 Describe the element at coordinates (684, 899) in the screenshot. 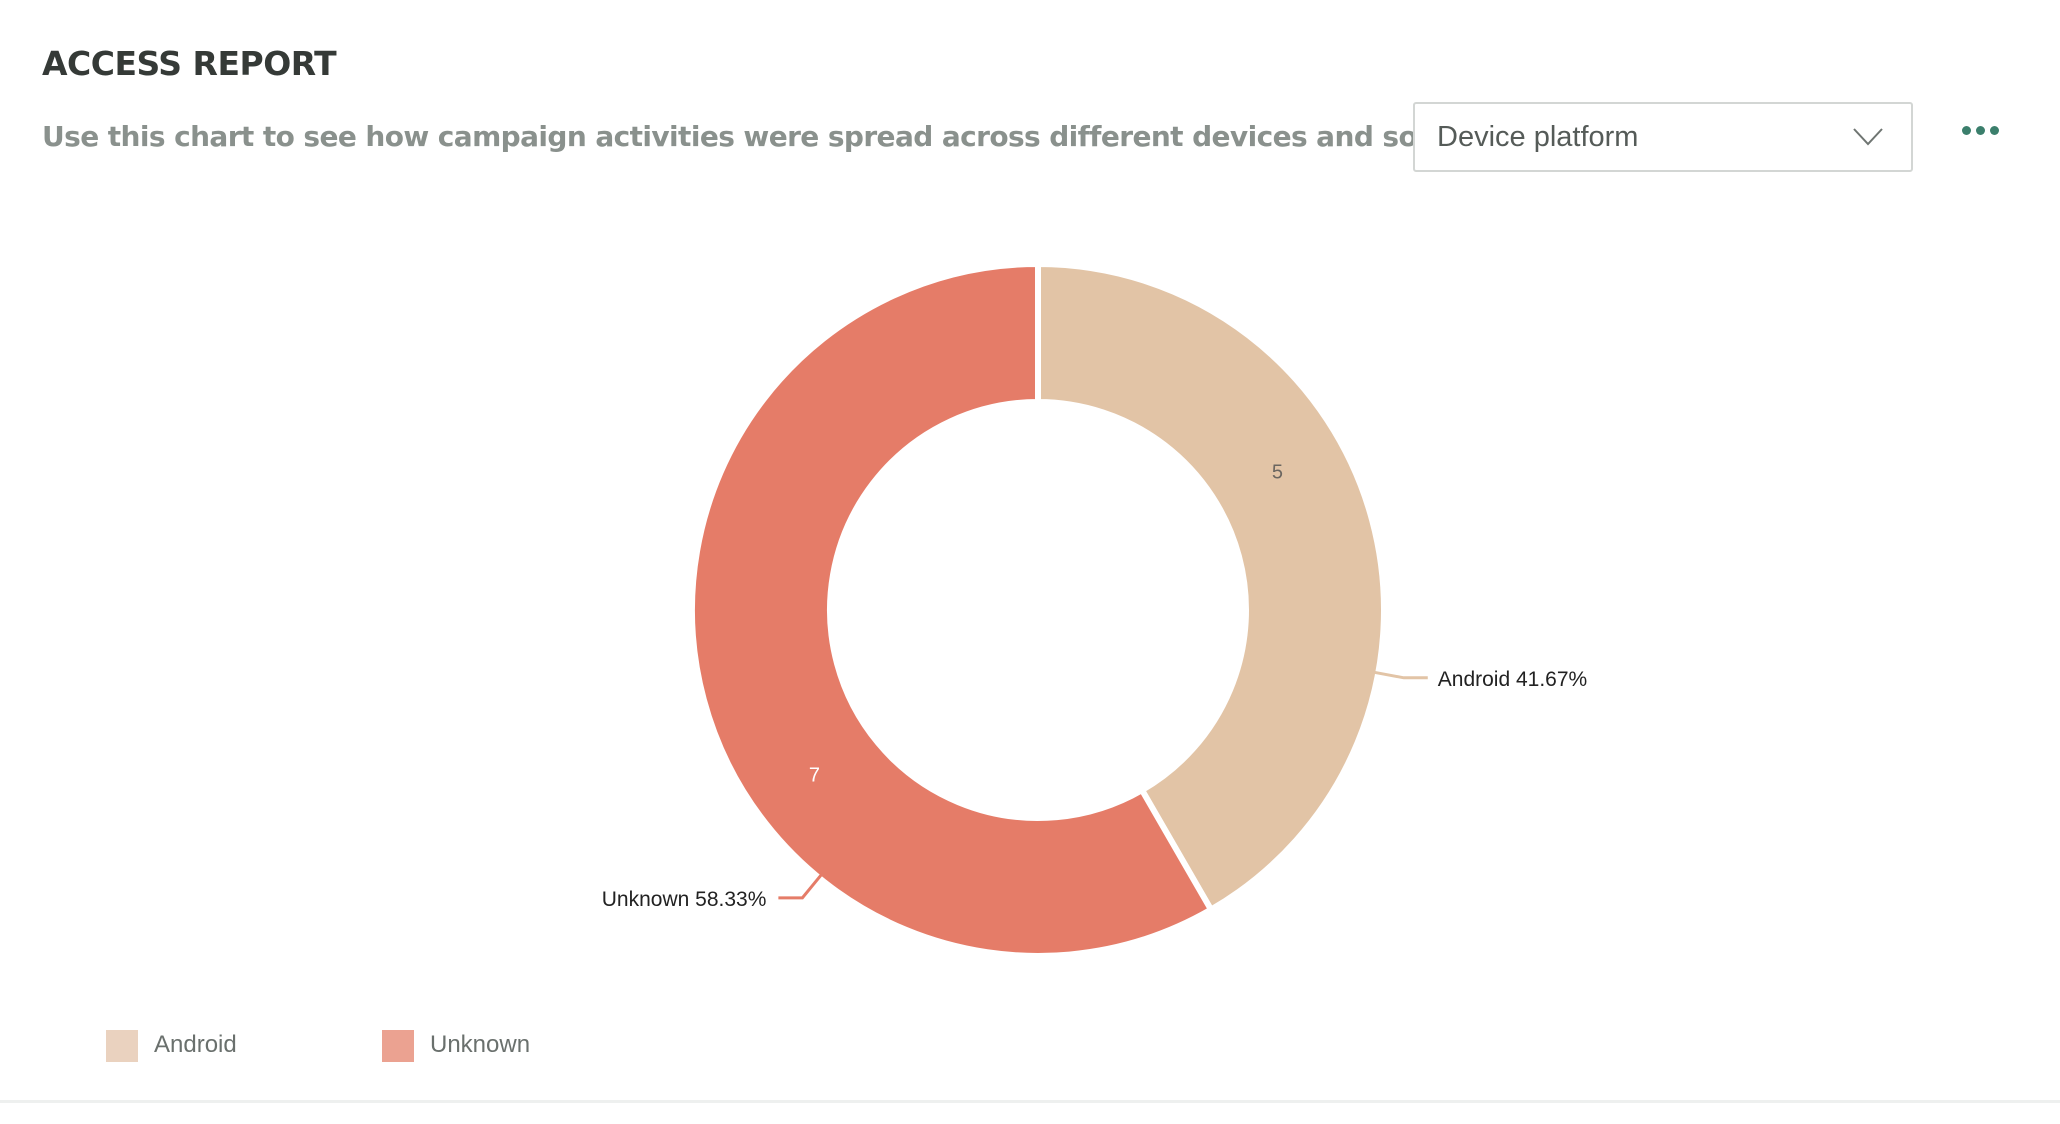

I see `slice-label-unknown: Unknown 58.33%` at that location.